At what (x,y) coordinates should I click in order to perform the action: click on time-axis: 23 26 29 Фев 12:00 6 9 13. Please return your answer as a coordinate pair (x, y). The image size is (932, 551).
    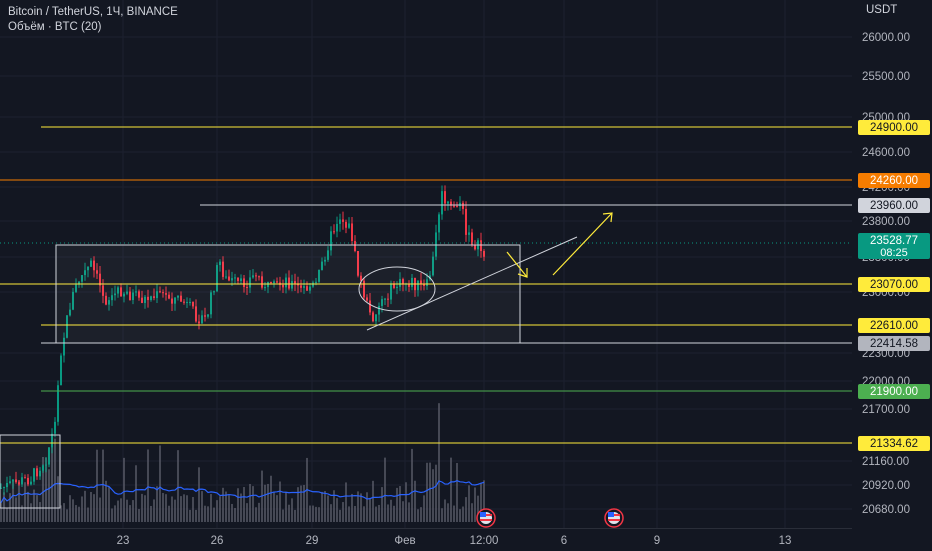
    Looking at the image, I should click on (426, 539).